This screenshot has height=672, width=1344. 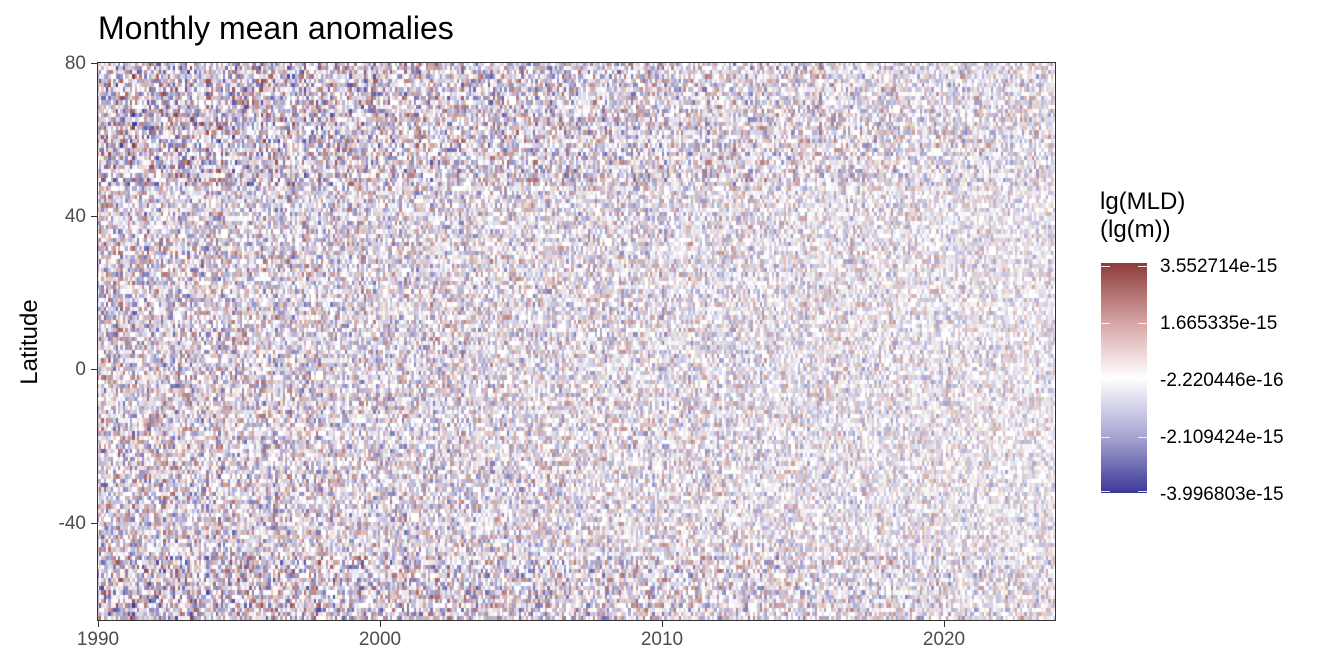 I want to click on x-tick-label-2010: 2010, so click(x=662, y=639).